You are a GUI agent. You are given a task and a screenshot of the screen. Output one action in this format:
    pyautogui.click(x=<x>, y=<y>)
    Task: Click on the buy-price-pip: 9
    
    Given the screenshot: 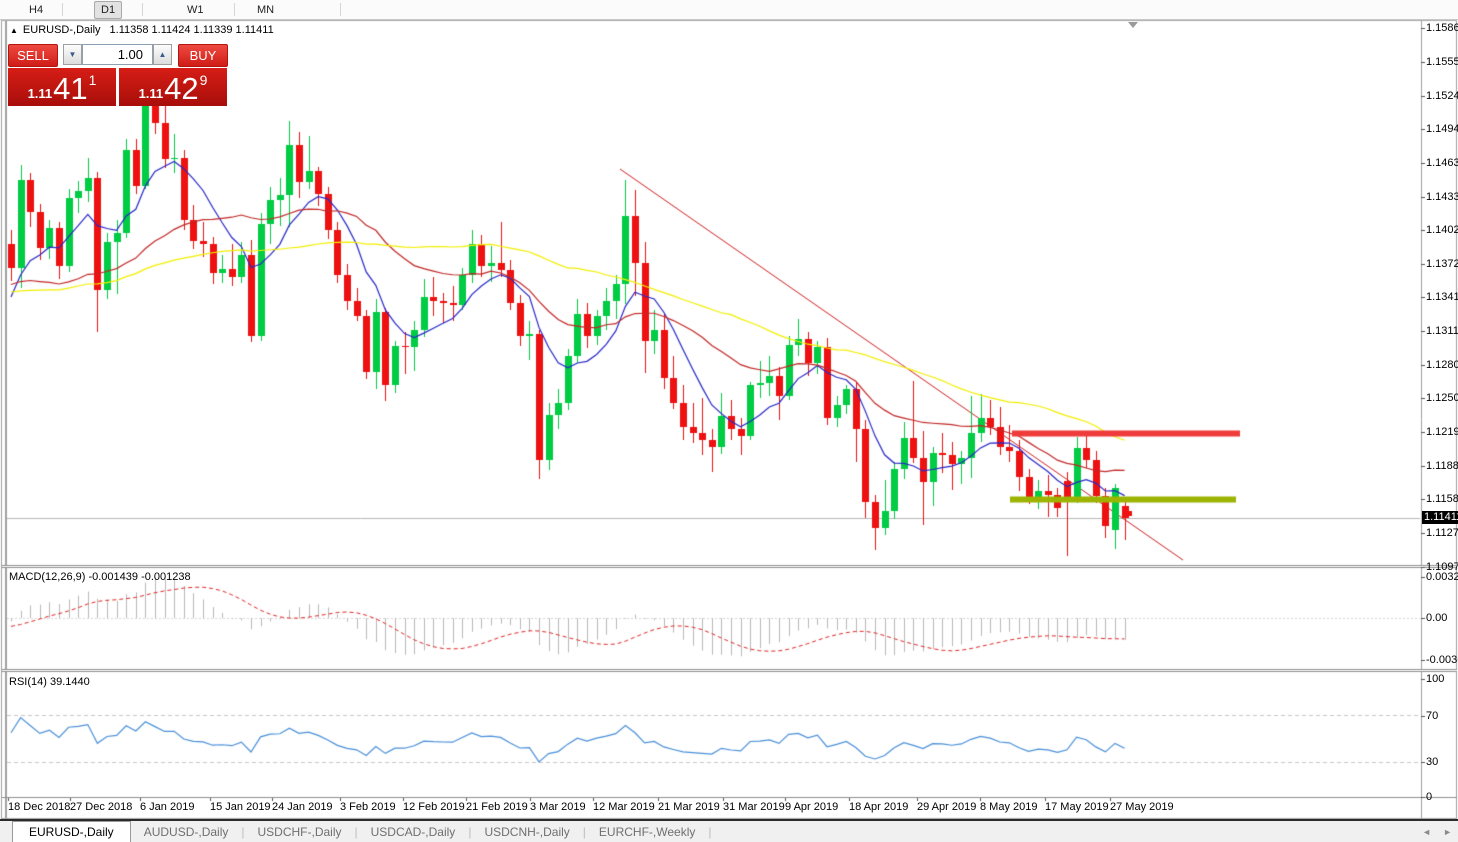 What is the action you would take?
    pyautogui.click(x=203, y=80)
    